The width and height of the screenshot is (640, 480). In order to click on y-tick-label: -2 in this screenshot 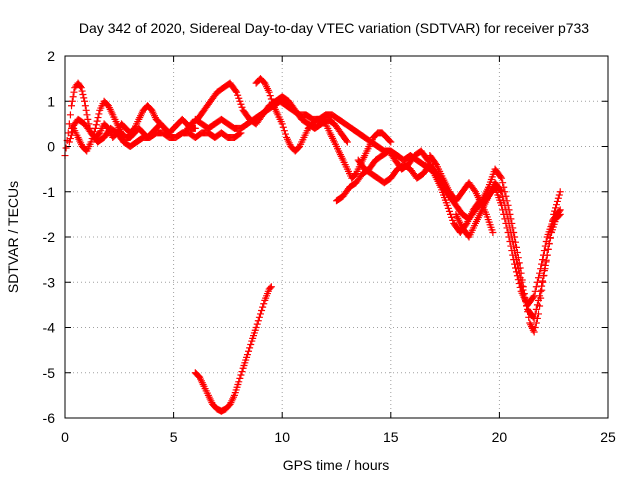, I will do `click(49, 237)`.